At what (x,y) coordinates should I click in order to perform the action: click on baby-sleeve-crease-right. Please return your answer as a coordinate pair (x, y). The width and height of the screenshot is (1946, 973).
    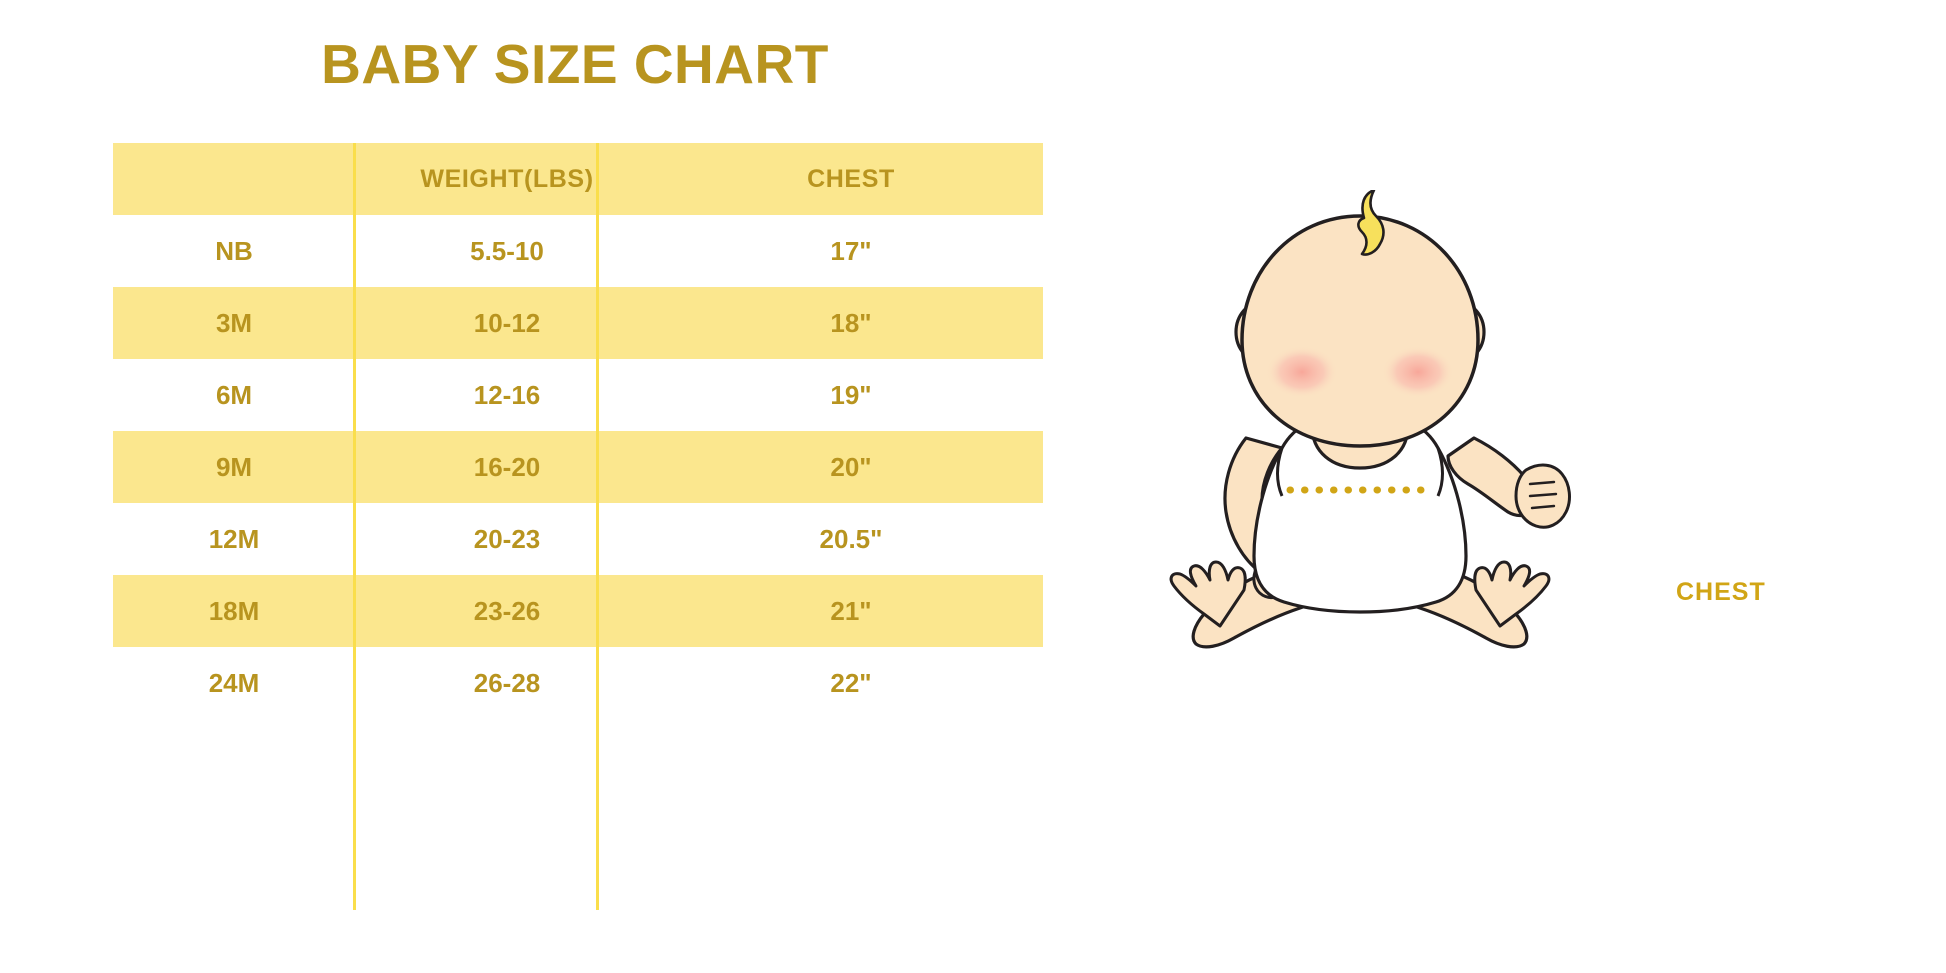
    Looking at the image, I should click on (1440, 472).